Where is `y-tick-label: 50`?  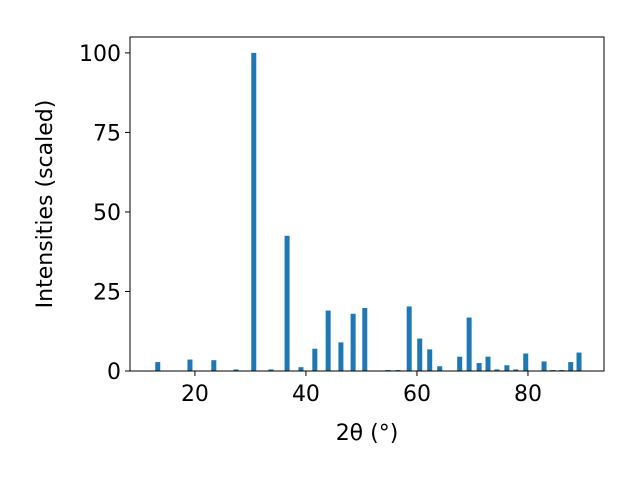 y-tick-label: 50 is located at coordinates (107, 213).